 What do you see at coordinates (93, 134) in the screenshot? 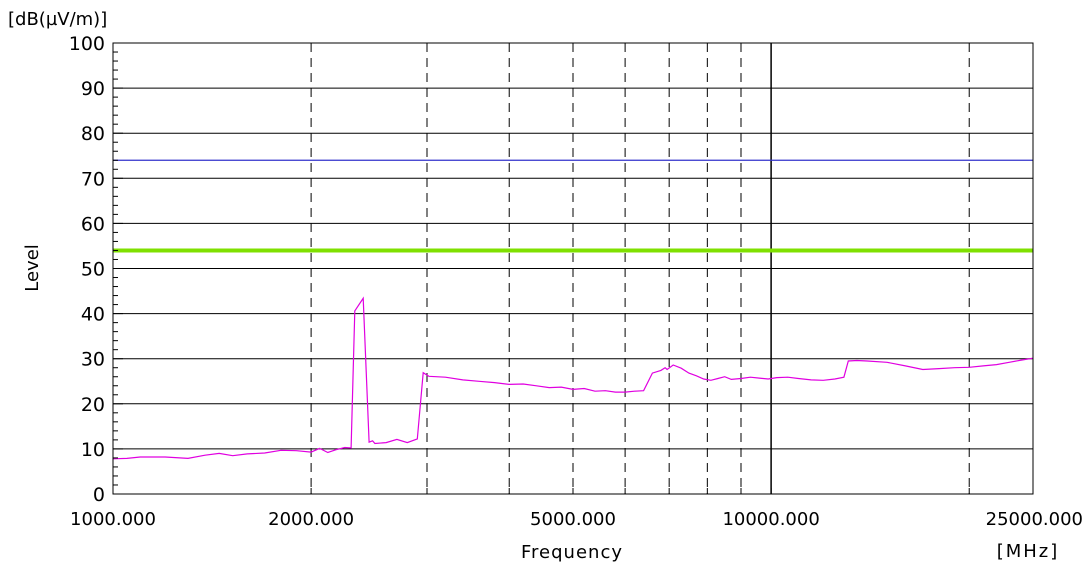
I see `y-tick-label: 80` at bounding box center [93, 134].